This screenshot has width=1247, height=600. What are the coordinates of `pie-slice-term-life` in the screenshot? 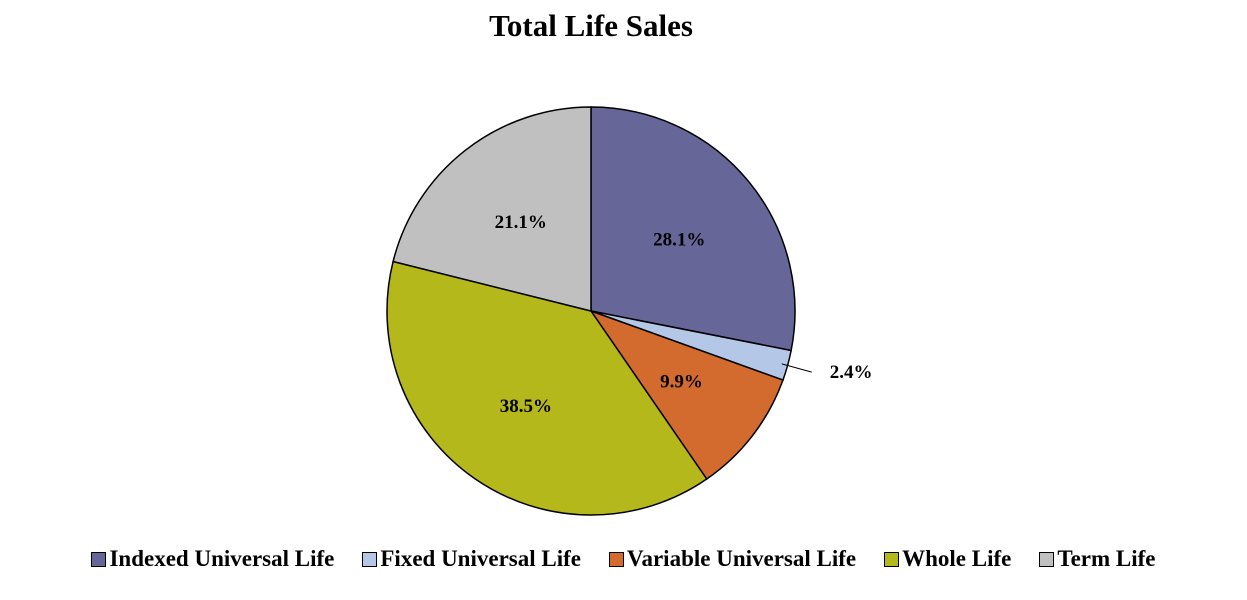 It's located at (492, 209).